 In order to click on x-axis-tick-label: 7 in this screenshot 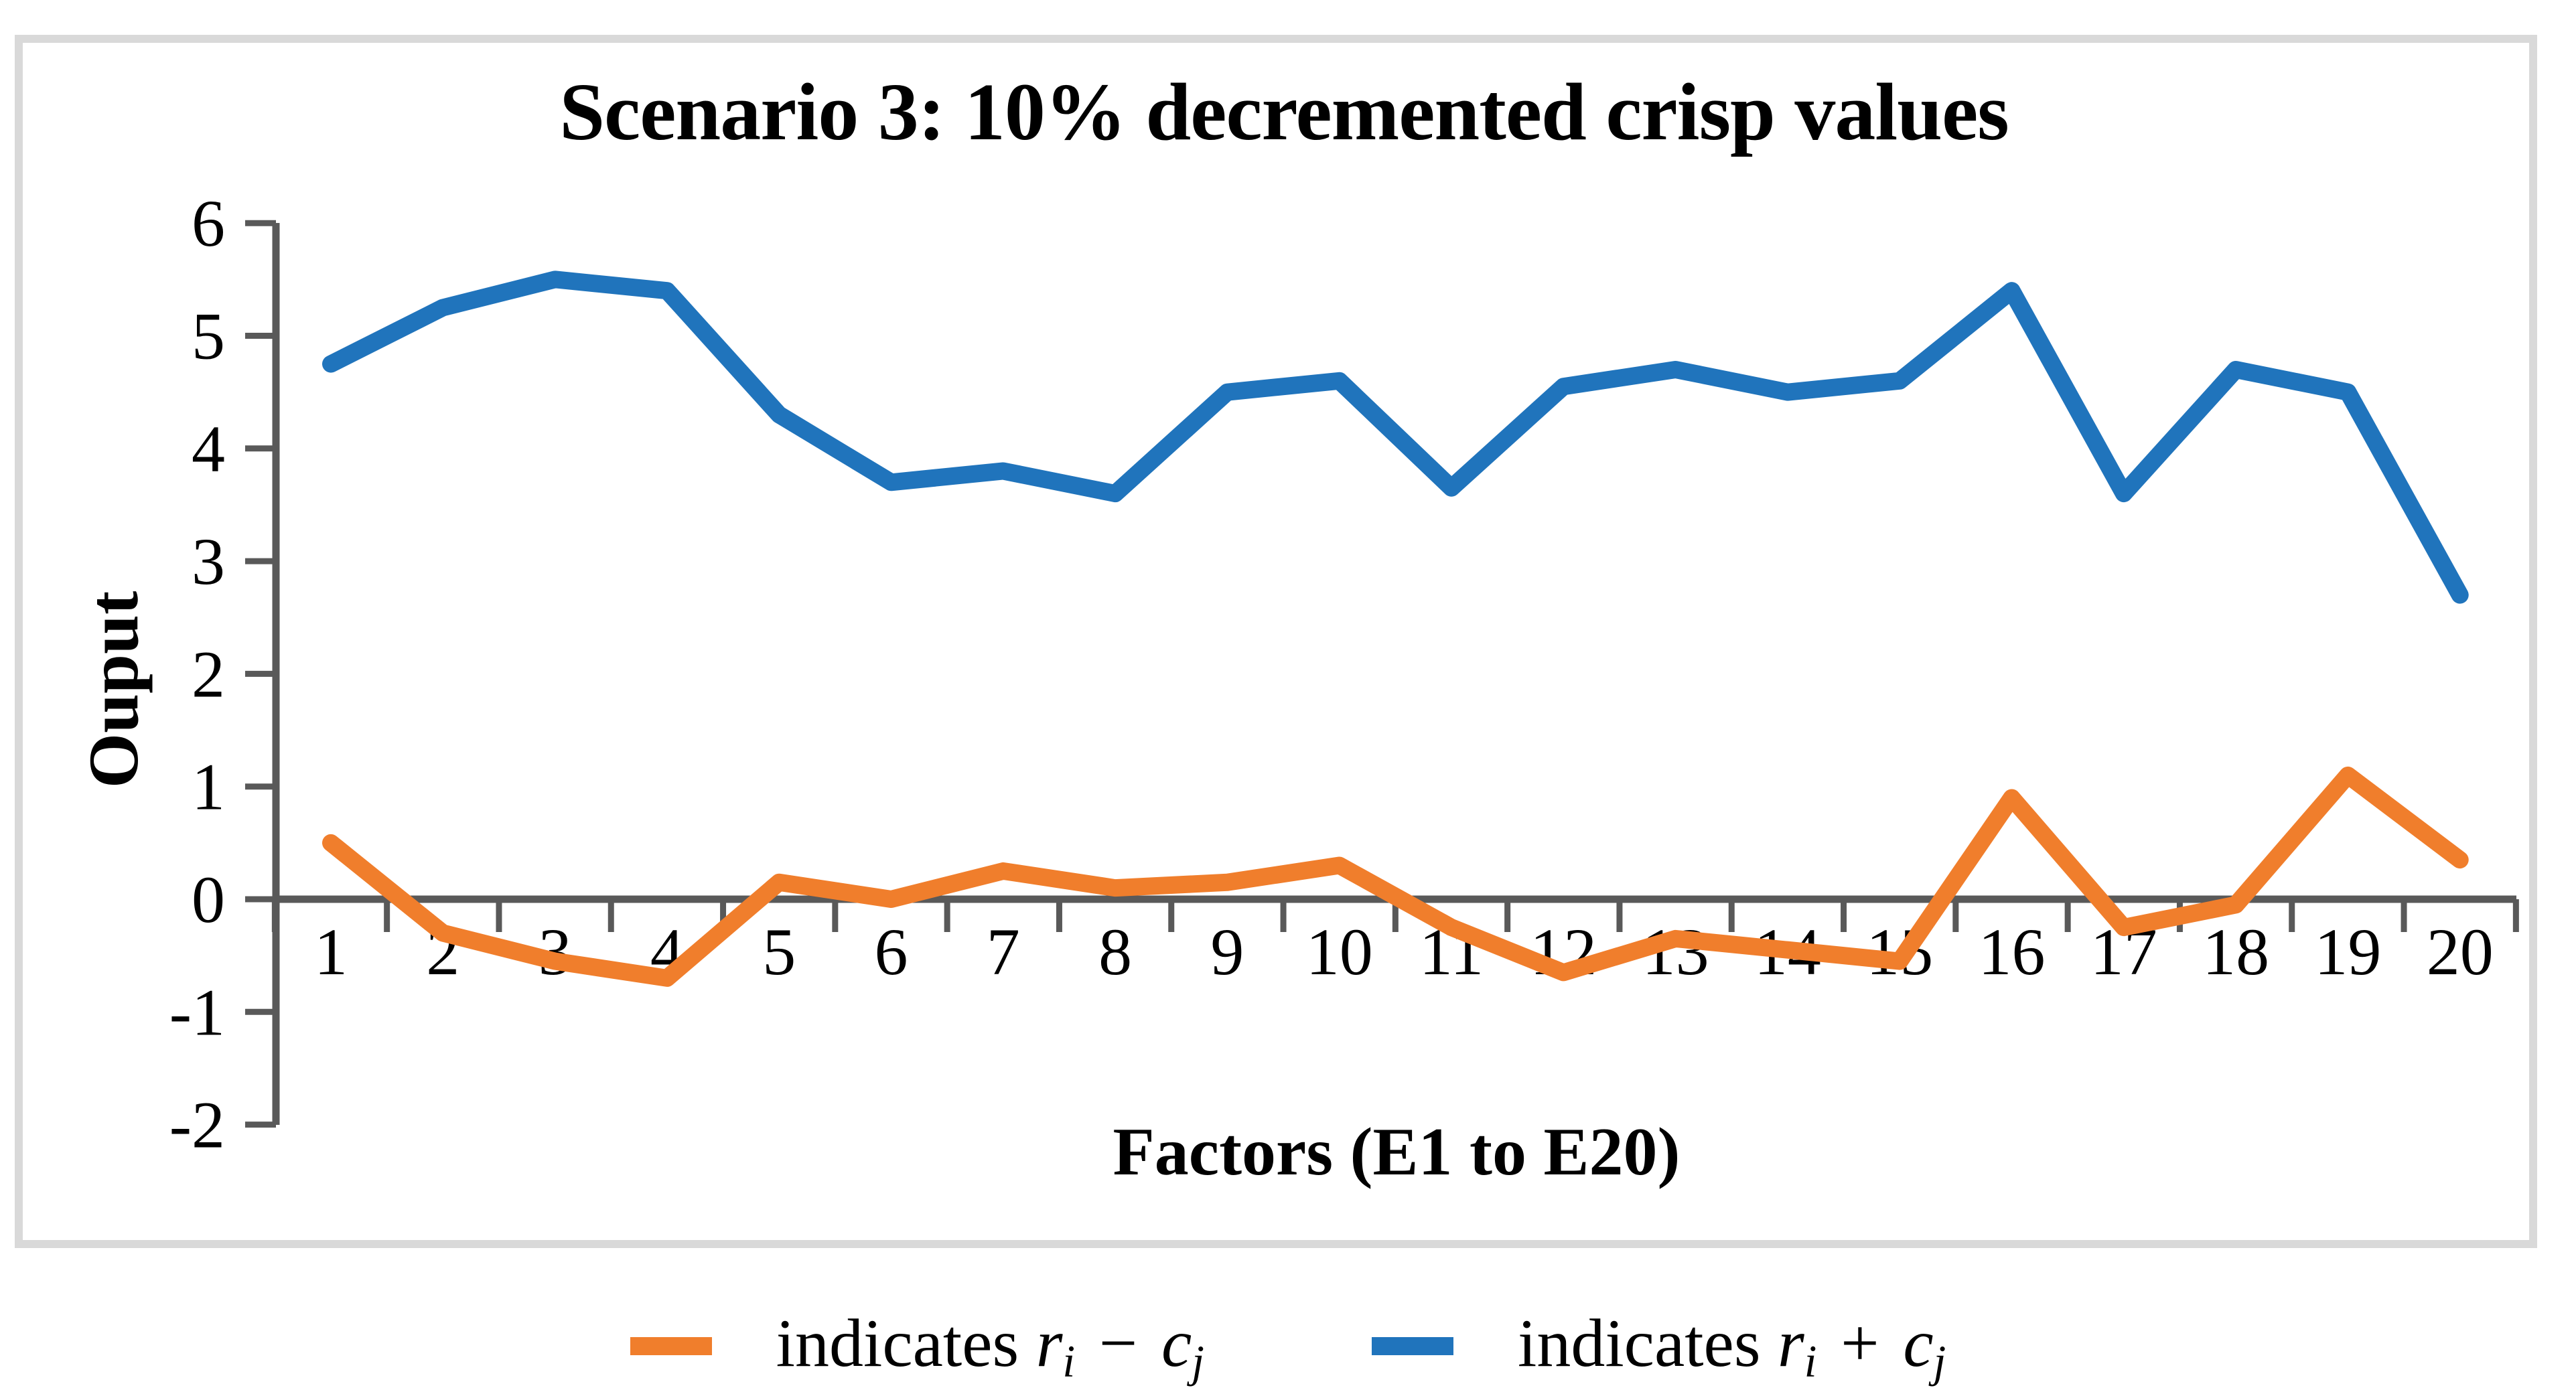, I will do `click(1003, 952)`.